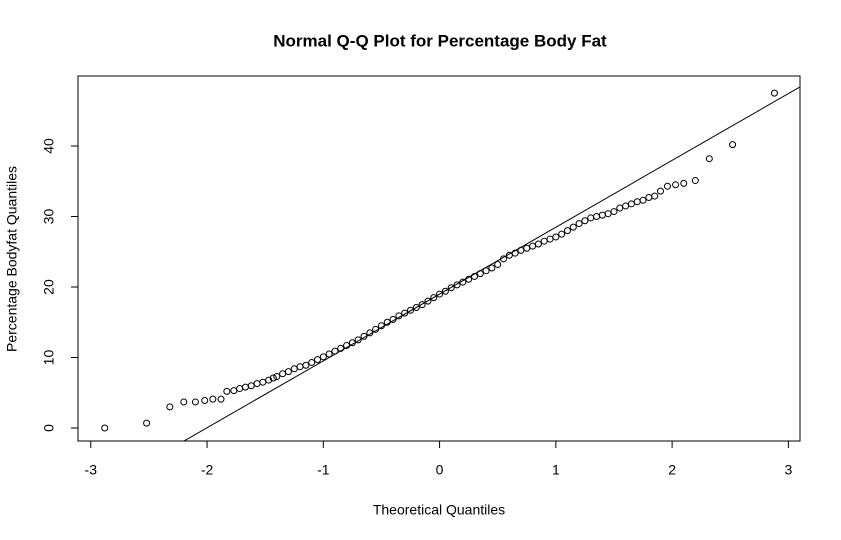 Image resolution: width=841 pixels, height=540 pixels. Describe the element at coordinates (556, 470) in the screenshot. I see `x-tick-label: 1` at that location.